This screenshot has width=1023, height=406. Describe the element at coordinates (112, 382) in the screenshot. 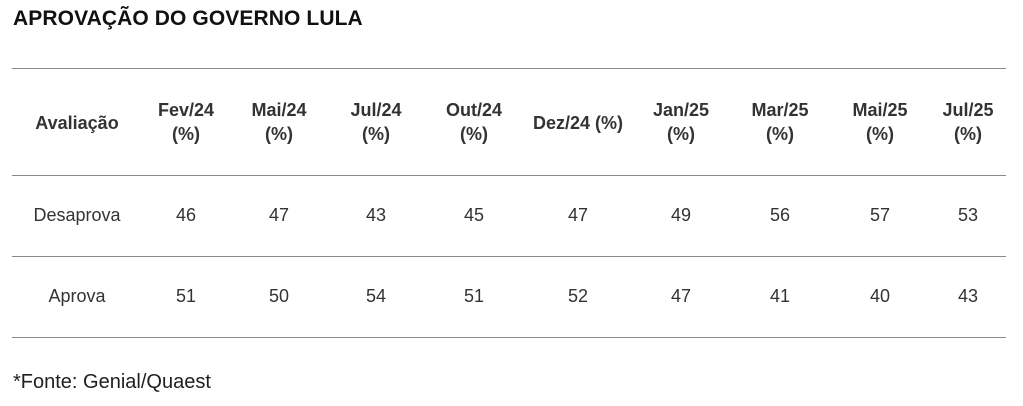

I see `source-footnote: *Fonte: Genial/Quaest` at that location.